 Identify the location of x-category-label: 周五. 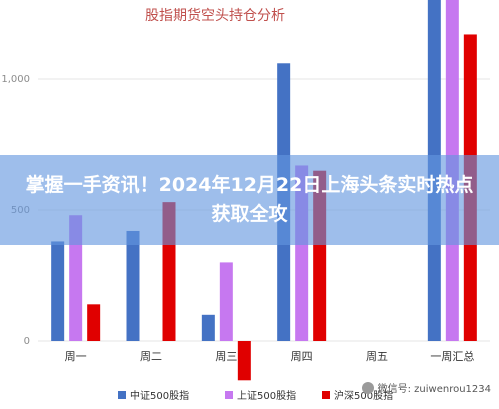
(377, 356).